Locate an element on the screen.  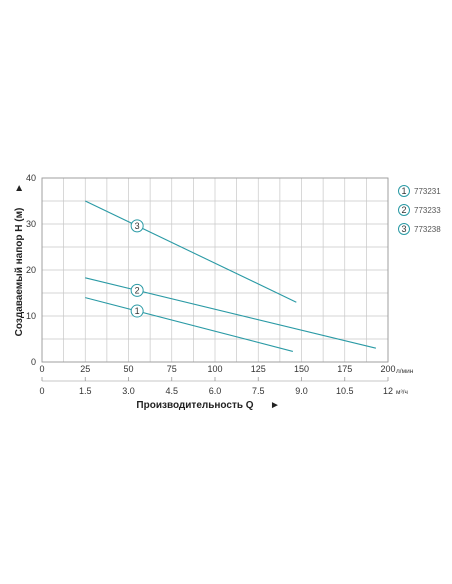
x-tick-label-secondary: 4.5 is located at coordinates (171, 391).